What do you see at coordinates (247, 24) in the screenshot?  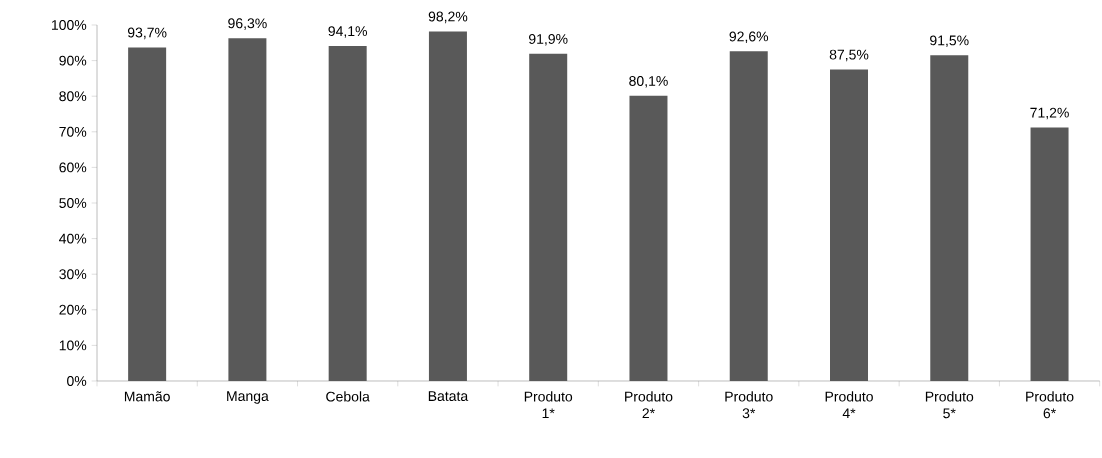 I see `data-label: 96,3%` at bounding box center [247, 24].